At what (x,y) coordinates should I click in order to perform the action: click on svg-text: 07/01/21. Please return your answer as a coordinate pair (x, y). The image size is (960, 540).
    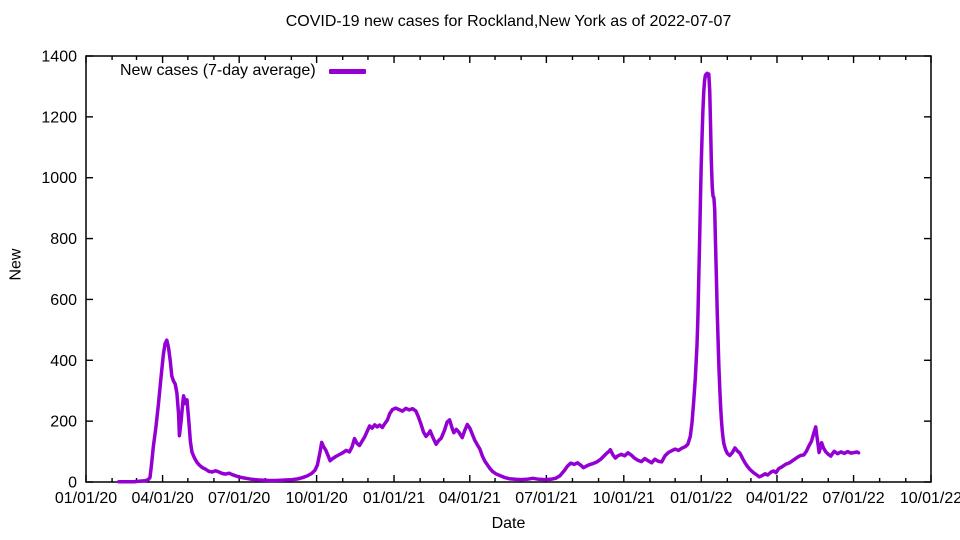
    Looking at the image, I should click on (546, 498).